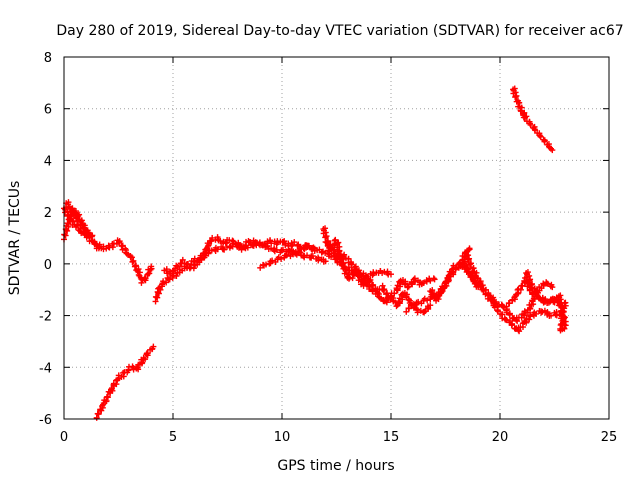 This screenshot has width=640, height=480. What do you see at coordinates (48, 213) in the screenshot?
I see `y-tick-label: 2` at bounding box center [48, 213].